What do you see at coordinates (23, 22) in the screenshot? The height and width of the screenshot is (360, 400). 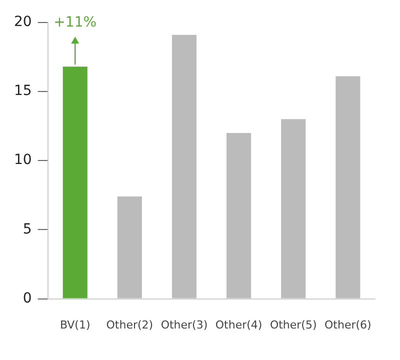 I see `y-tick-label: 20` at bounding box center [23, 22].